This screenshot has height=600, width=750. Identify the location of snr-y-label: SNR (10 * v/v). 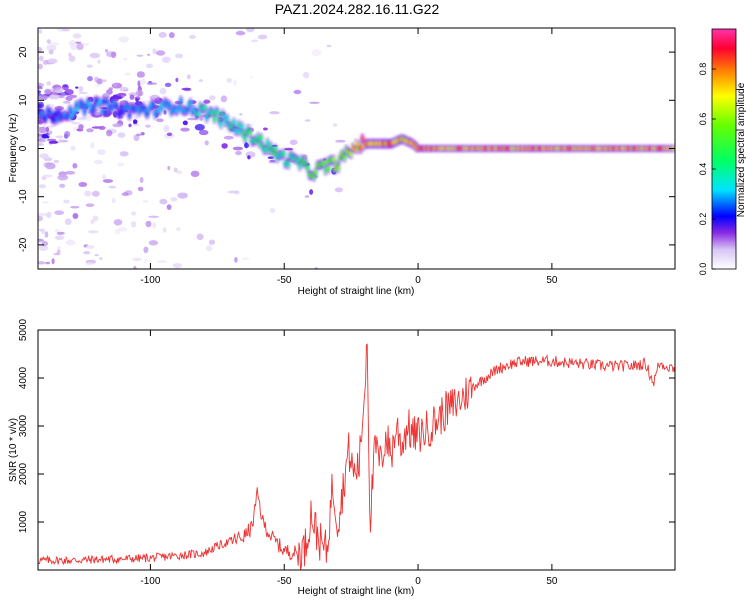
(13, 450).